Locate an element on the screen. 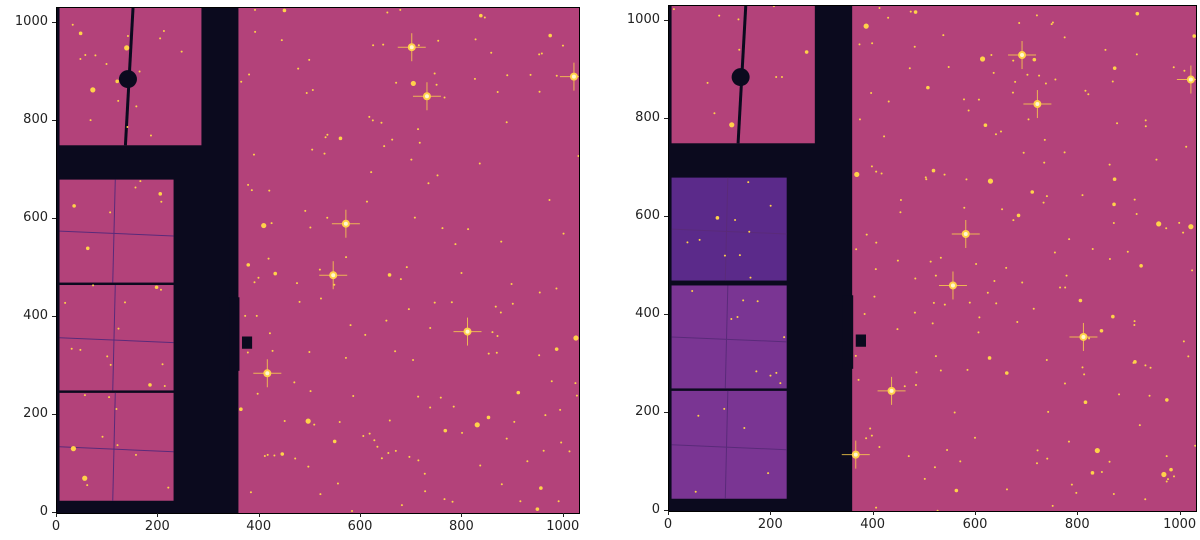 The height and width of the screenshot is (540, 1200). y-tick-label: 600 is located at coordinates (35, 217).